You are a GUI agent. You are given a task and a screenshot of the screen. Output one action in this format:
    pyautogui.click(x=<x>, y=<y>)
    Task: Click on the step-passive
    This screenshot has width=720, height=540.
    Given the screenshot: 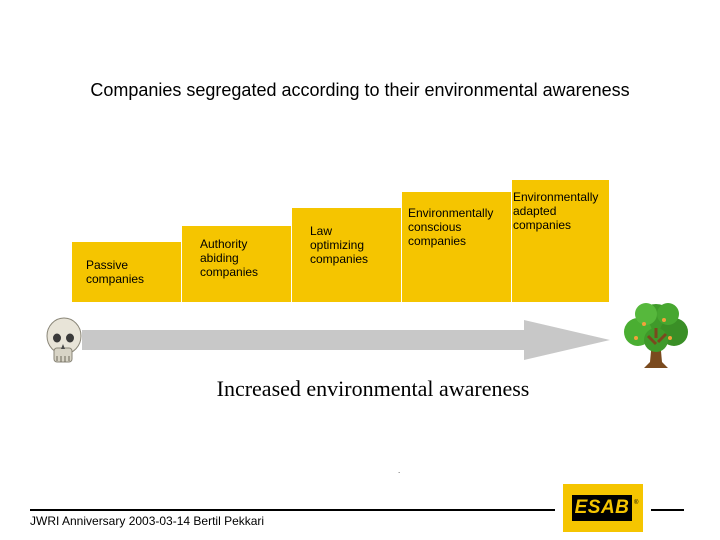 What is the action you would take?
    pyautogui.click(x=127, y=272)
    